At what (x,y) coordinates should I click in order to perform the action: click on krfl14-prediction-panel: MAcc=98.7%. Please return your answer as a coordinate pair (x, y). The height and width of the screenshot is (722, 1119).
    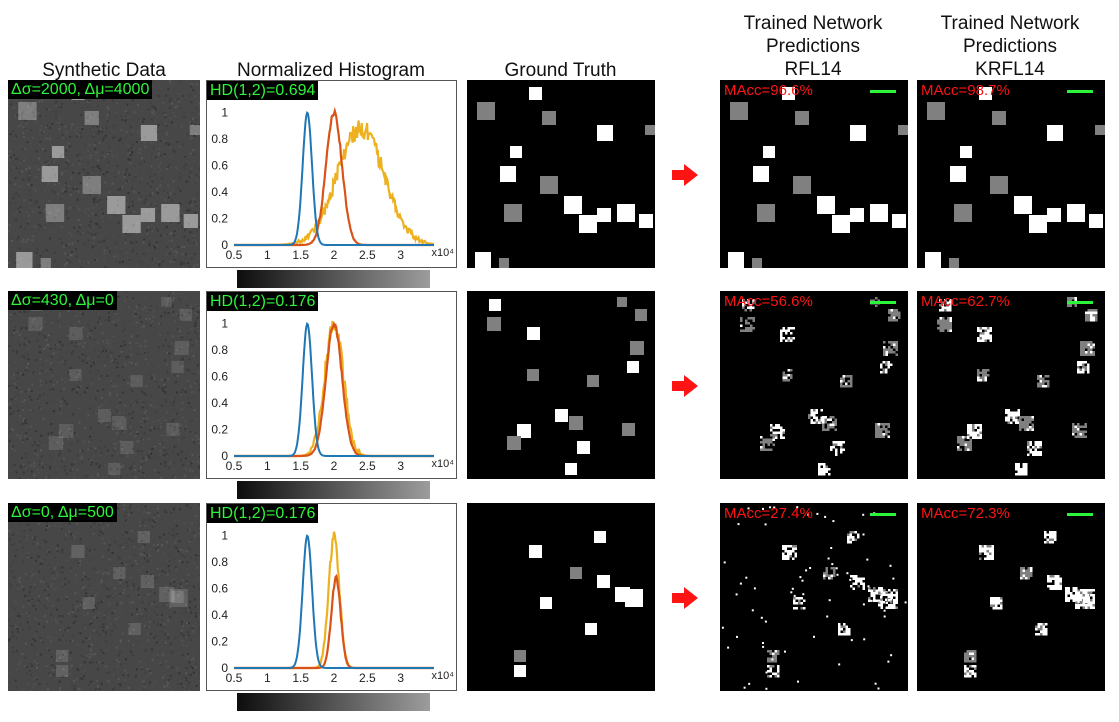
    Looking at the image, I should click on (1011, 174).